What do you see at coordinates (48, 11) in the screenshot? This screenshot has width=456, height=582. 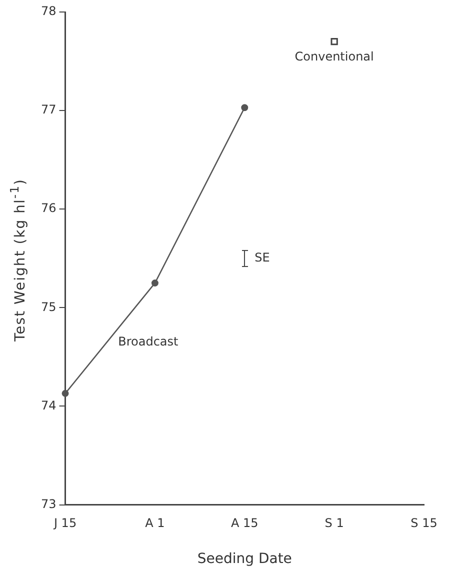 I see `y-tick-label: 78` at bounding box center [48, 11].